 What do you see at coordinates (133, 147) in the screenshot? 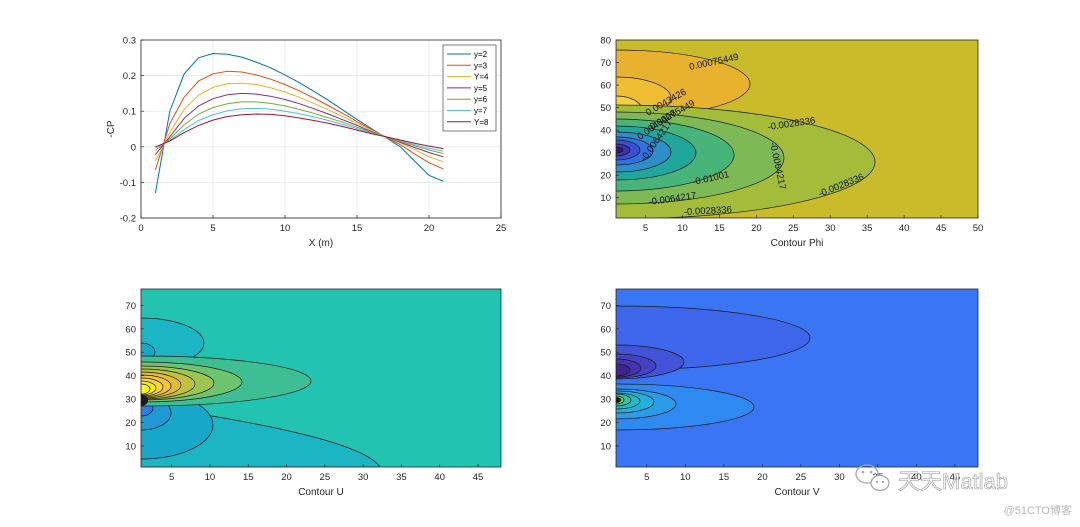
I see `y-tick-label: 0` at bounding box center [133, 147].